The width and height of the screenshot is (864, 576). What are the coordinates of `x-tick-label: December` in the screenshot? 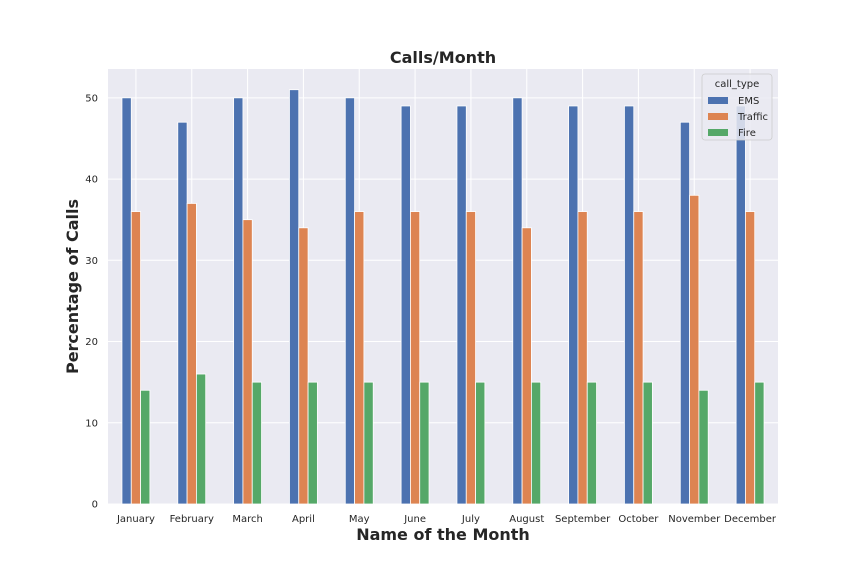 It's located at (750, 519).